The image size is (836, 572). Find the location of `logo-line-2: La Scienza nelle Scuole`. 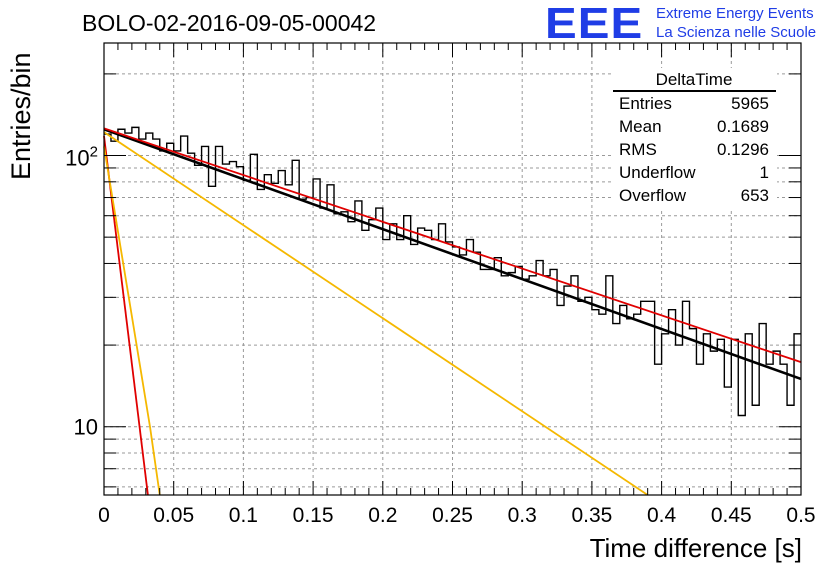

logo-line-2: La Scienza nelle Scuole is located at coordinates (736, 32).